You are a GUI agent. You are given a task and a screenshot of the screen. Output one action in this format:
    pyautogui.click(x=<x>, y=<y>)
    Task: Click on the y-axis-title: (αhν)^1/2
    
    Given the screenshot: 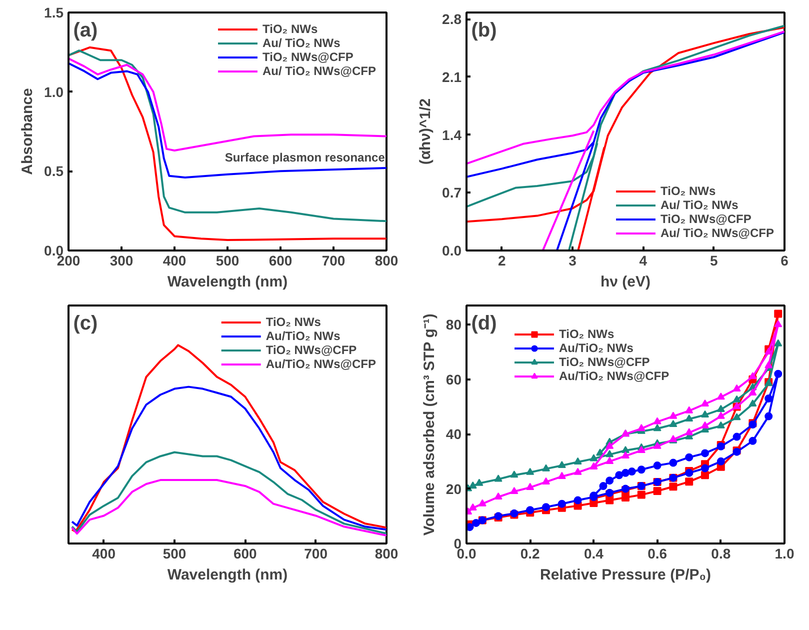 What is the action you would take?
    pyautogui.click(x=425, y=131)
    